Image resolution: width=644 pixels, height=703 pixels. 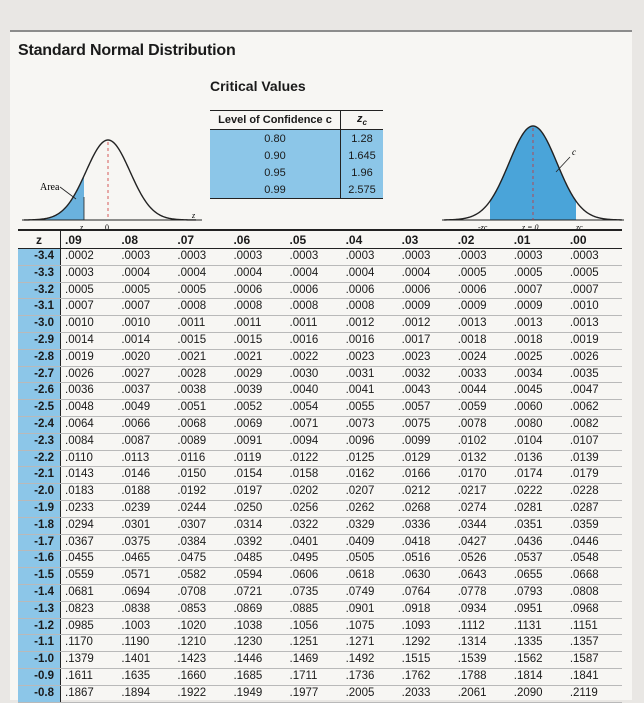 I want to click on probability-cell: .0294, so click(x=89, y=526).